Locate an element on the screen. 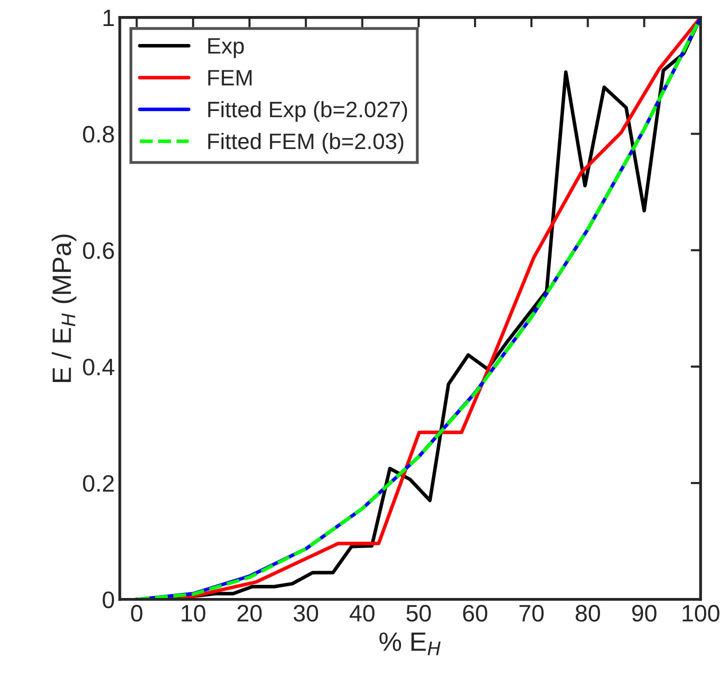 The width and height of the screenshot is (726, 697). y-tick-label: 0.8 is located at coordinates (98, 134).